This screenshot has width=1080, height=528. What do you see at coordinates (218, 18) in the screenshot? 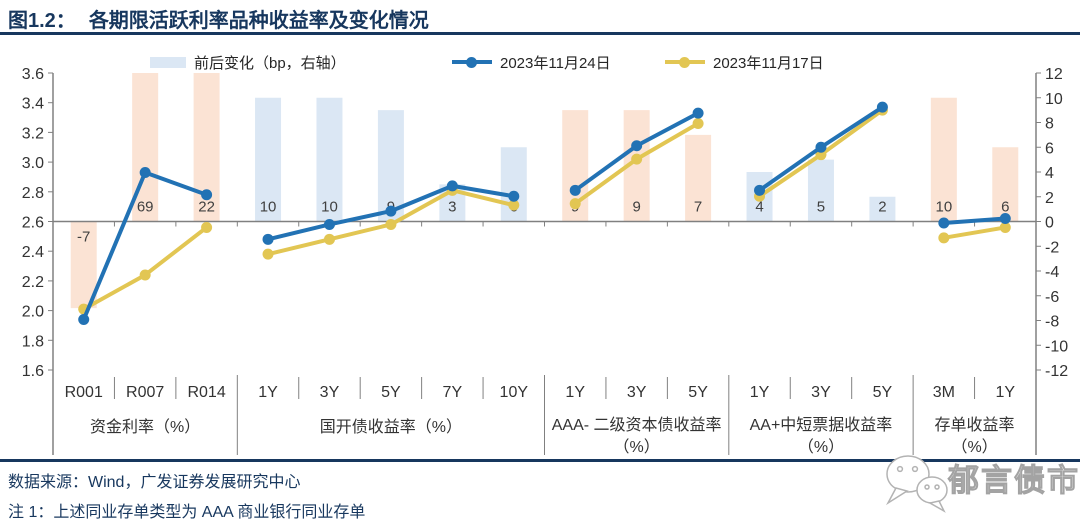
I see `figure-title: 图1.2： 各期限活跃利率品种收益率及变化情况` at bounding box center [218, 18].